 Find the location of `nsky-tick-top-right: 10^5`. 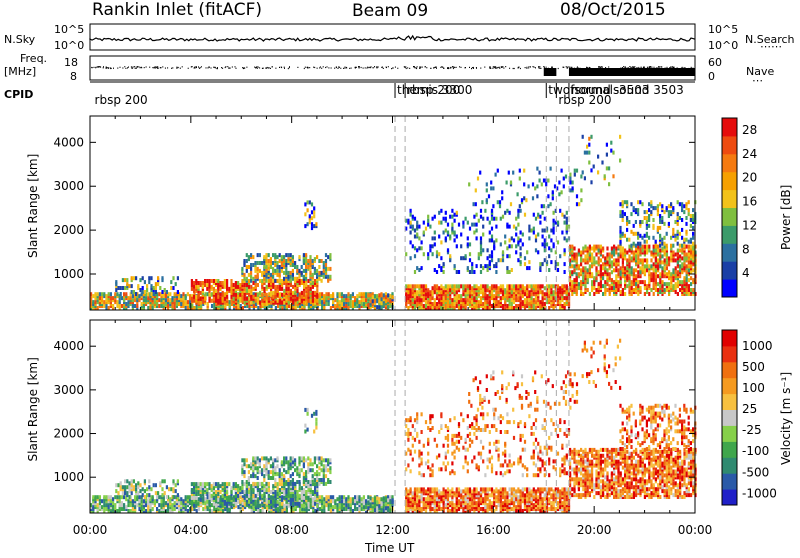

nsky-tick-top-right: 10^5 is located at coordinates (723, 29).